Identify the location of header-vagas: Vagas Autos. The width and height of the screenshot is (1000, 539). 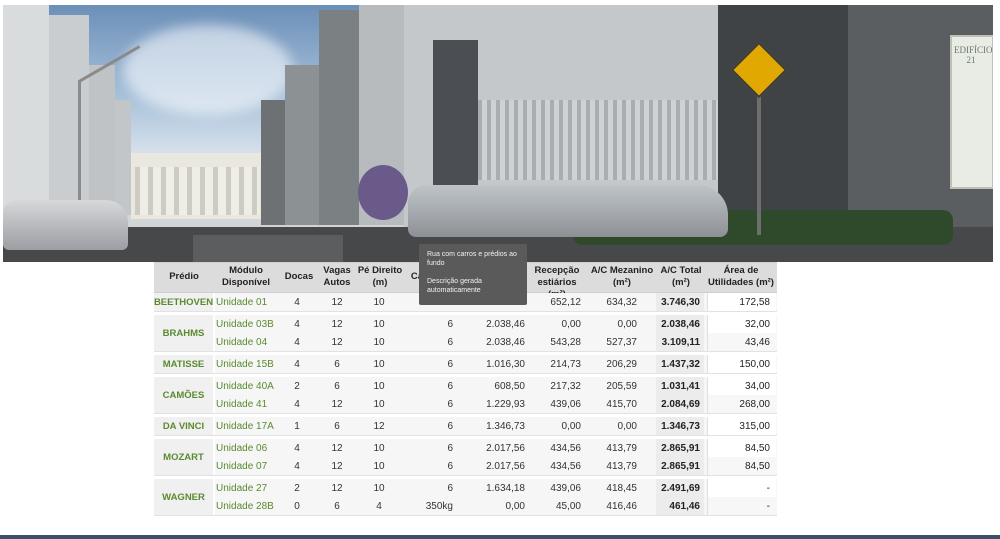
(337, 276).